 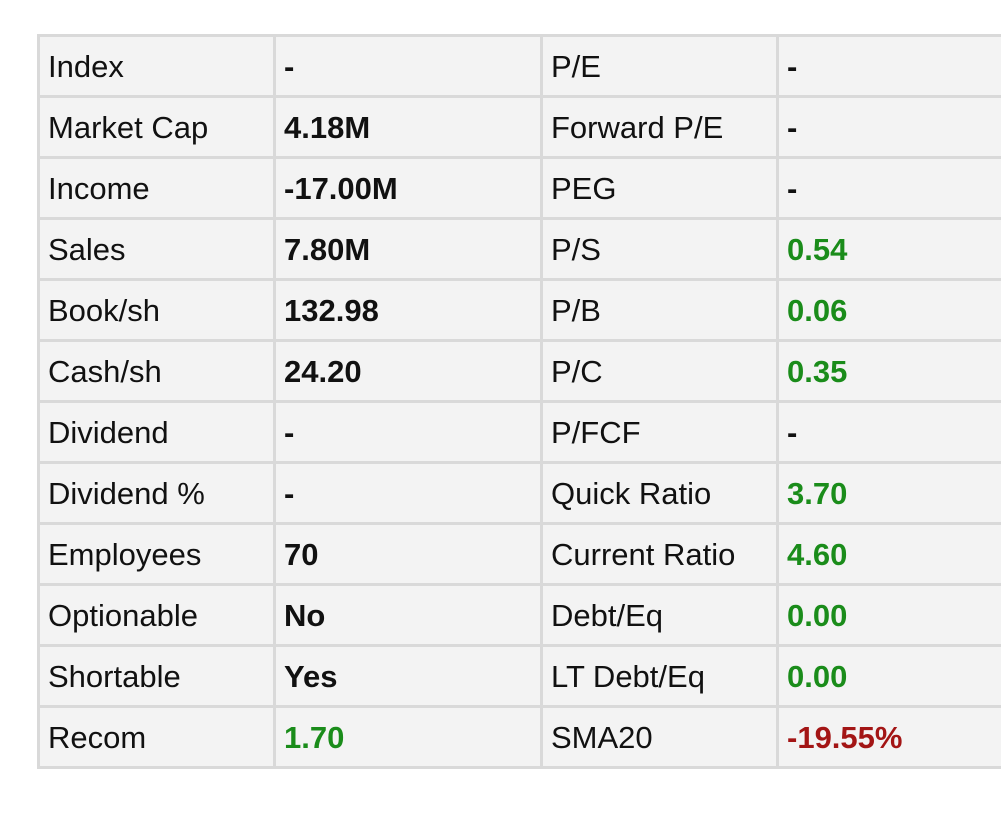 I want to click on metric-label: Debt/Eq, so click(x=659, y=615).